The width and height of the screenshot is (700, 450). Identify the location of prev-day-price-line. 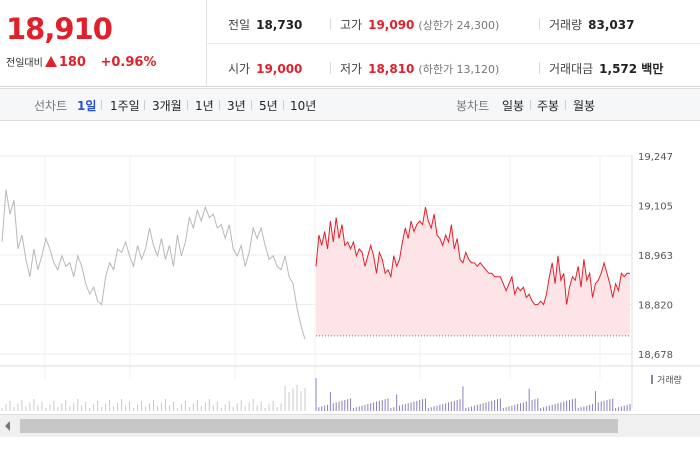
(153, 264).